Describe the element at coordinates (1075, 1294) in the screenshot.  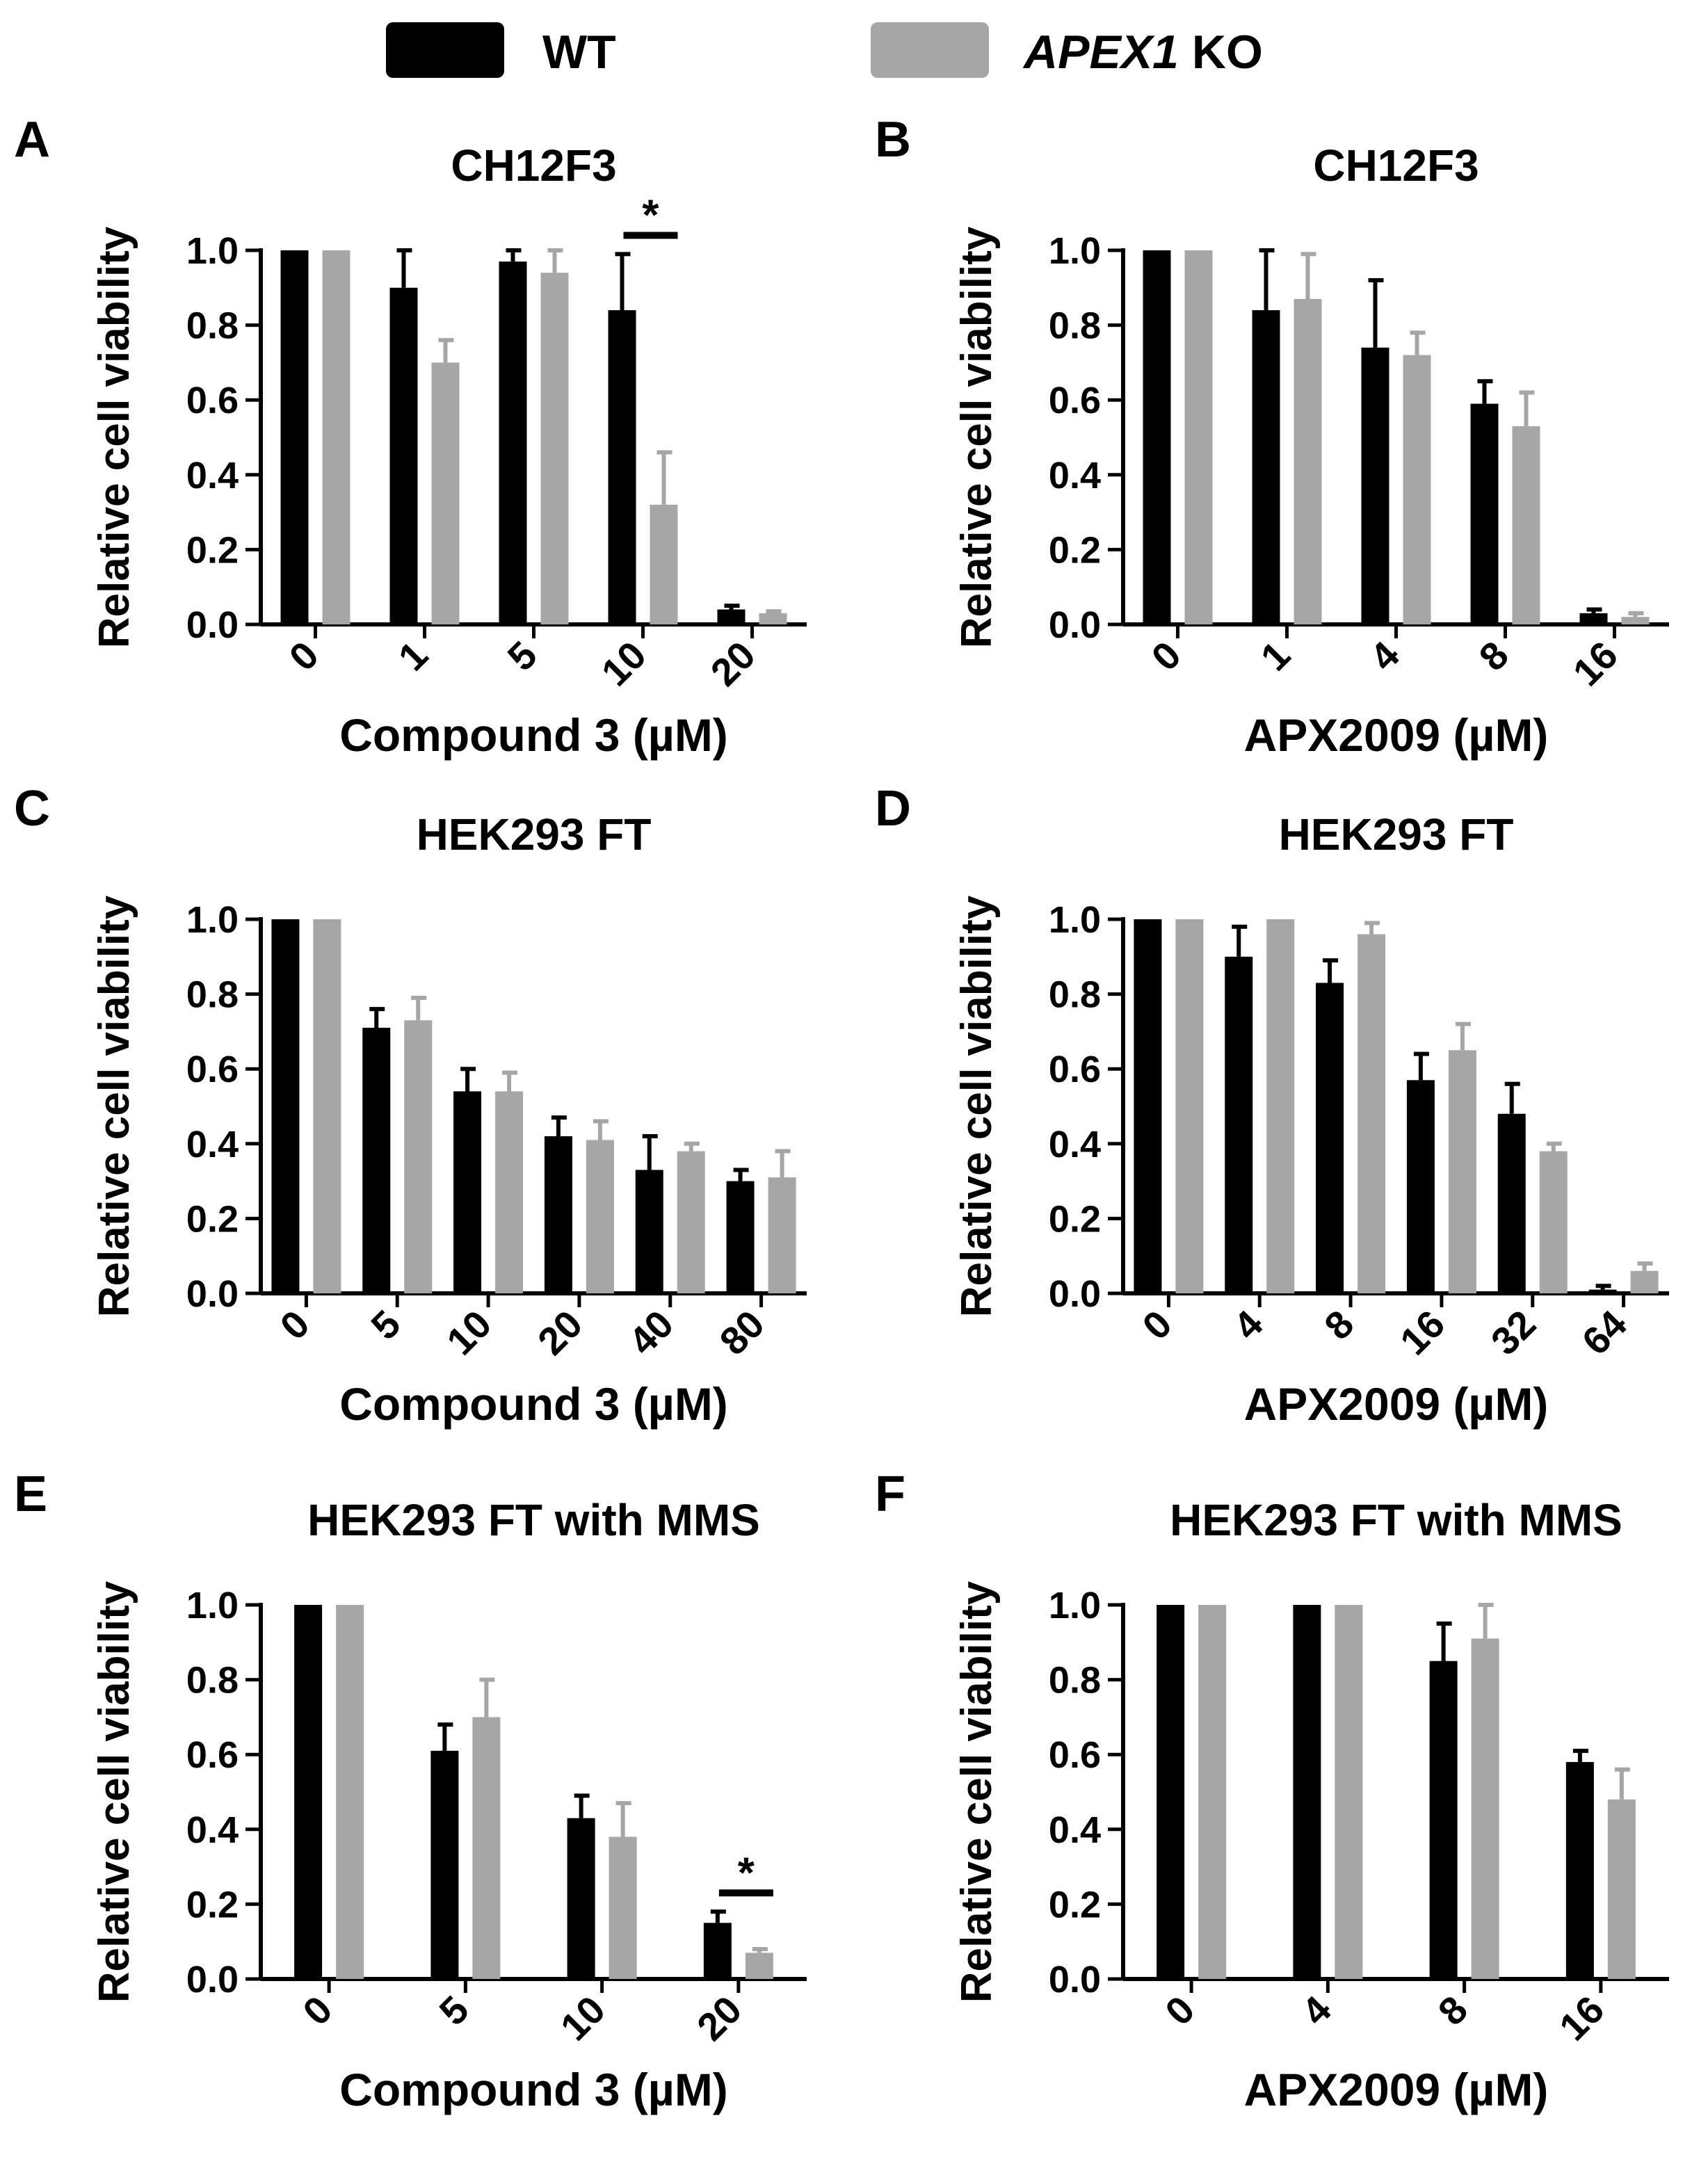
I see `y-tick-label-d-0: 0.0` at that location.